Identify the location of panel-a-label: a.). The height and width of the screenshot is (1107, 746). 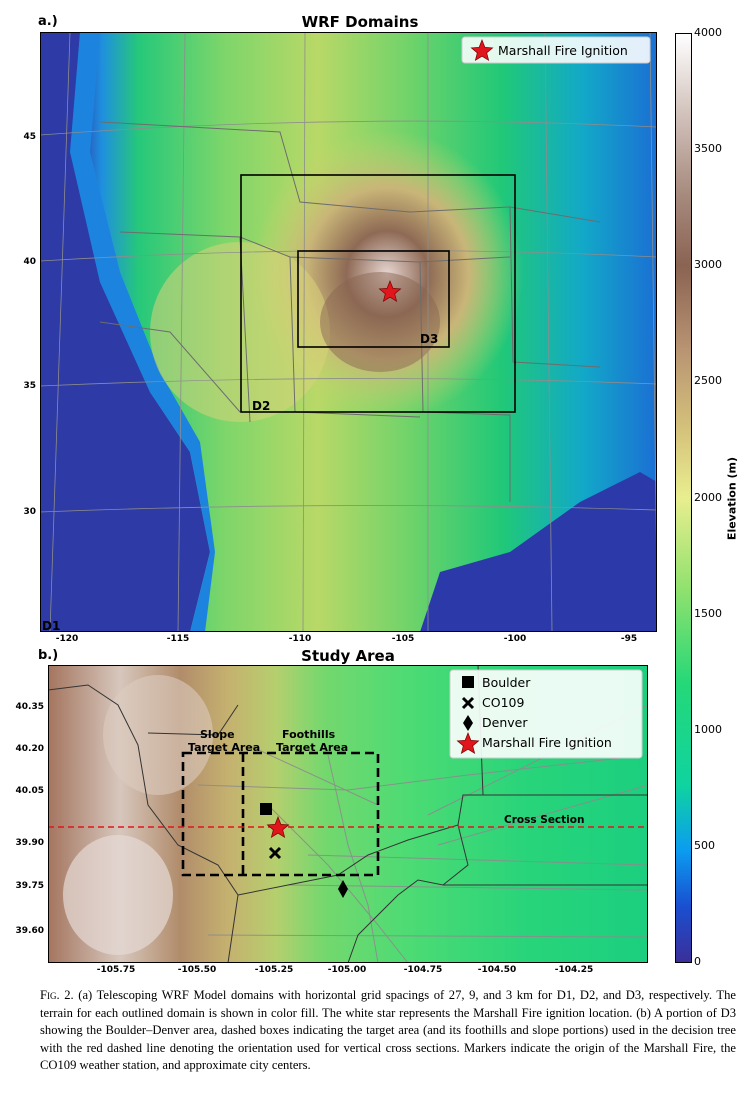
(48, 21).